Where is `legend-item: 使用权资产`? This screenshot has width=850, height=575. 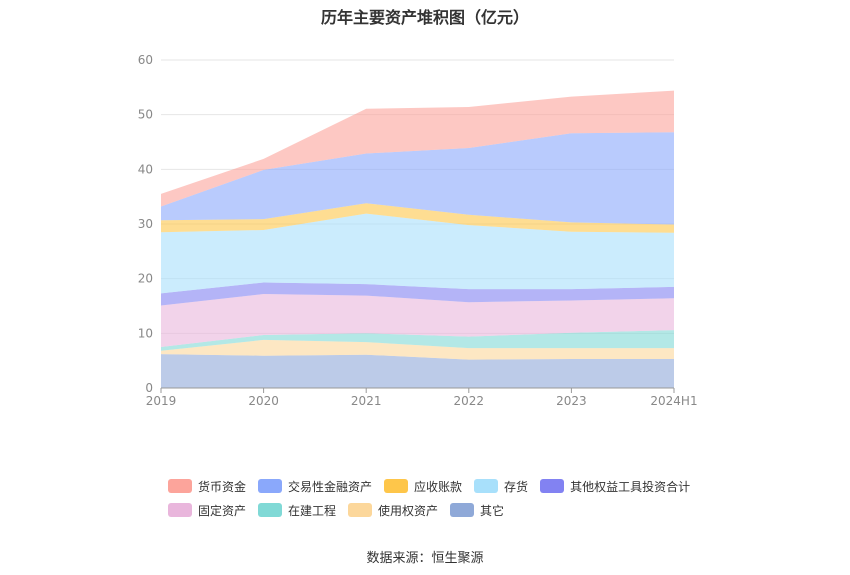
legend-item: 使用权资产 is located at coordinates (393, 510).